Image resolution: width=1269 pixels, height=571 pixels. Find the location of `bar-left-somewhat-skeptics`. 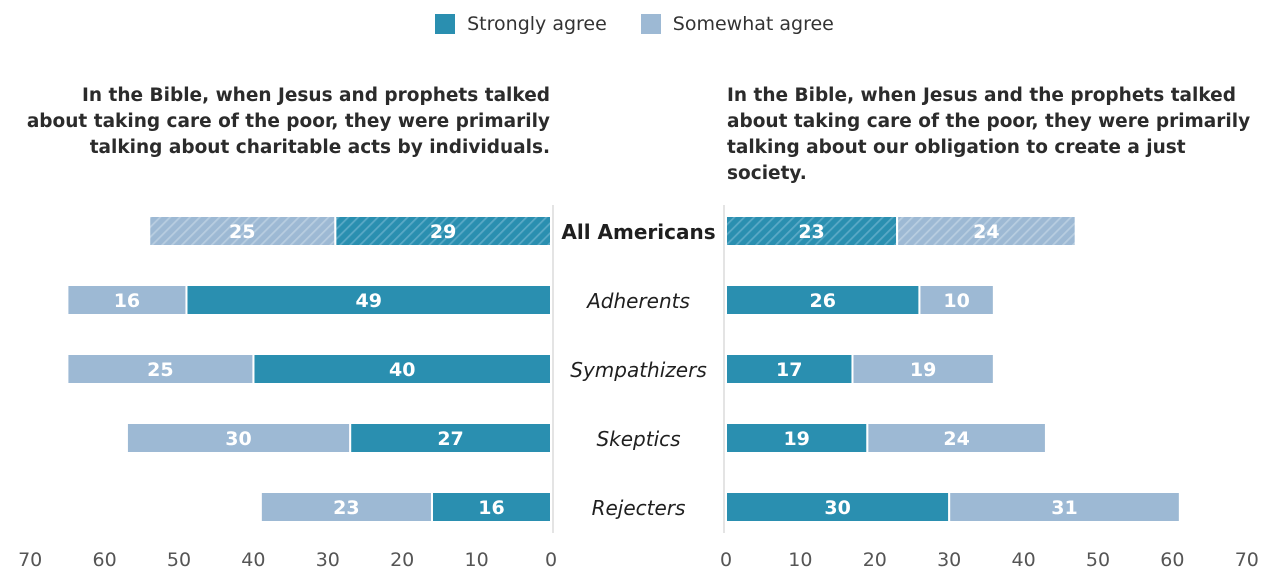

bar-left-somewhat-skeptics is located at coordinates (238, 438).